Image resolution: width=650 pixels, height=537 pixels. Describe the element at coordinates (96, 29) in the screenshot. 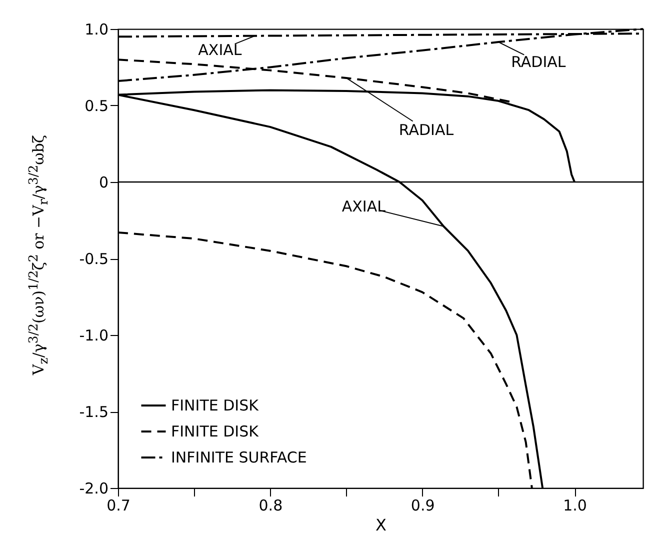

I see `y-tick-label: 1.0` at that location.